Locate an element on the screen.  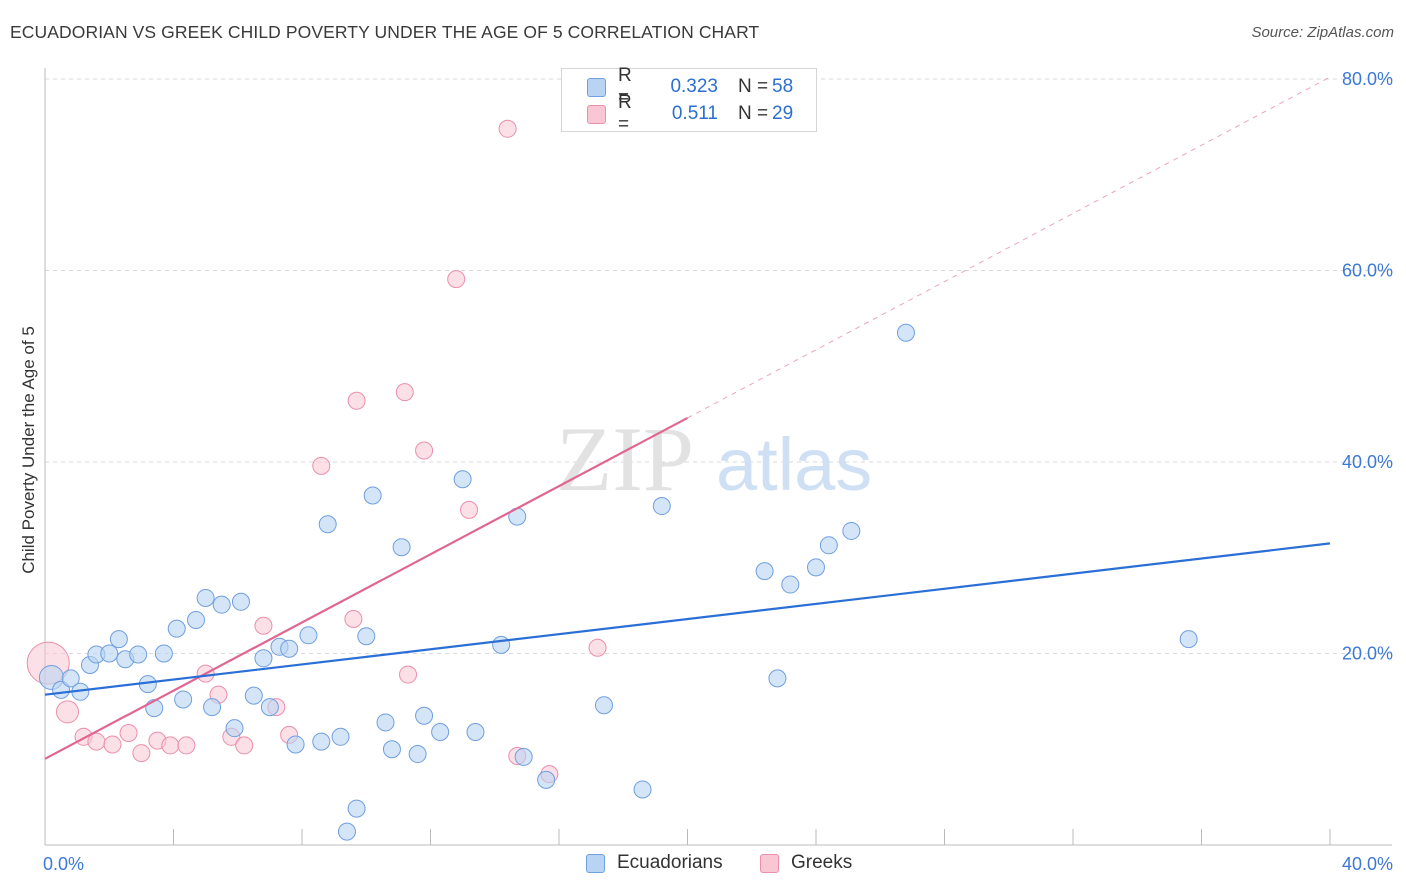
y-tick-label: 40.0% is located at coordinates (1367, 462).